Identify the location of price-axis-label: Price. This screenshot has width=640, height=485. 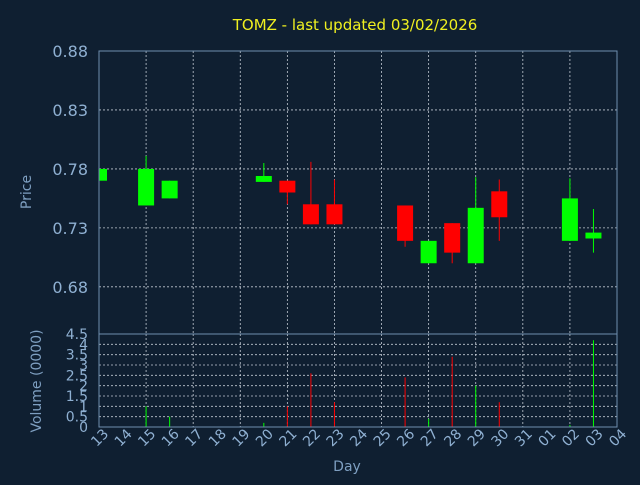
(27, 192).